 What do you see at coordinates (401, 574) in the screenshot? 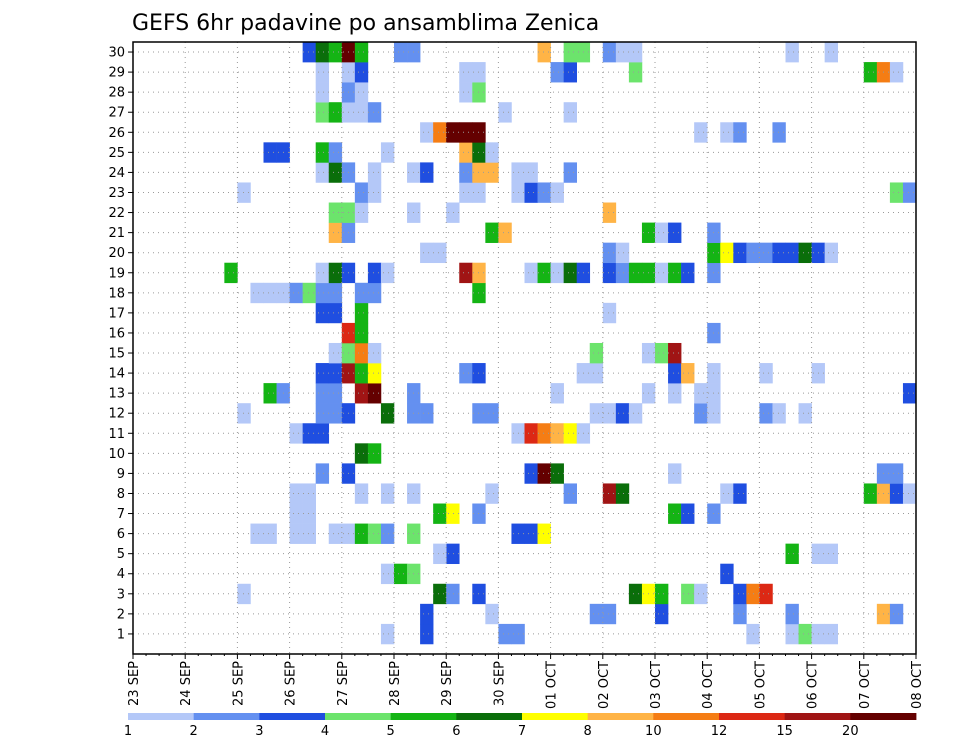
I see `heat-cell-m4-t21` at bounding box center [401, 574].